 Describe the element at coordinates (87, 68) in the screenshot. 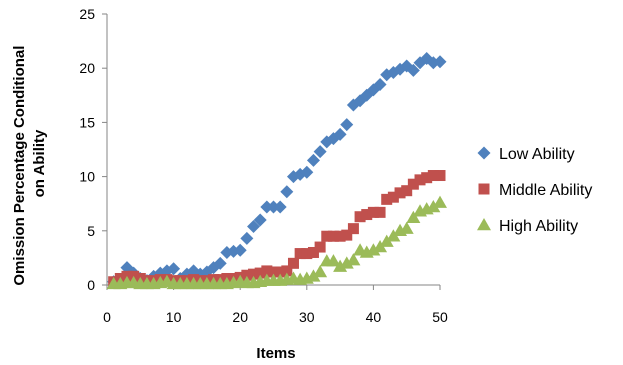

I see `y-tick-label: 20` at that location.